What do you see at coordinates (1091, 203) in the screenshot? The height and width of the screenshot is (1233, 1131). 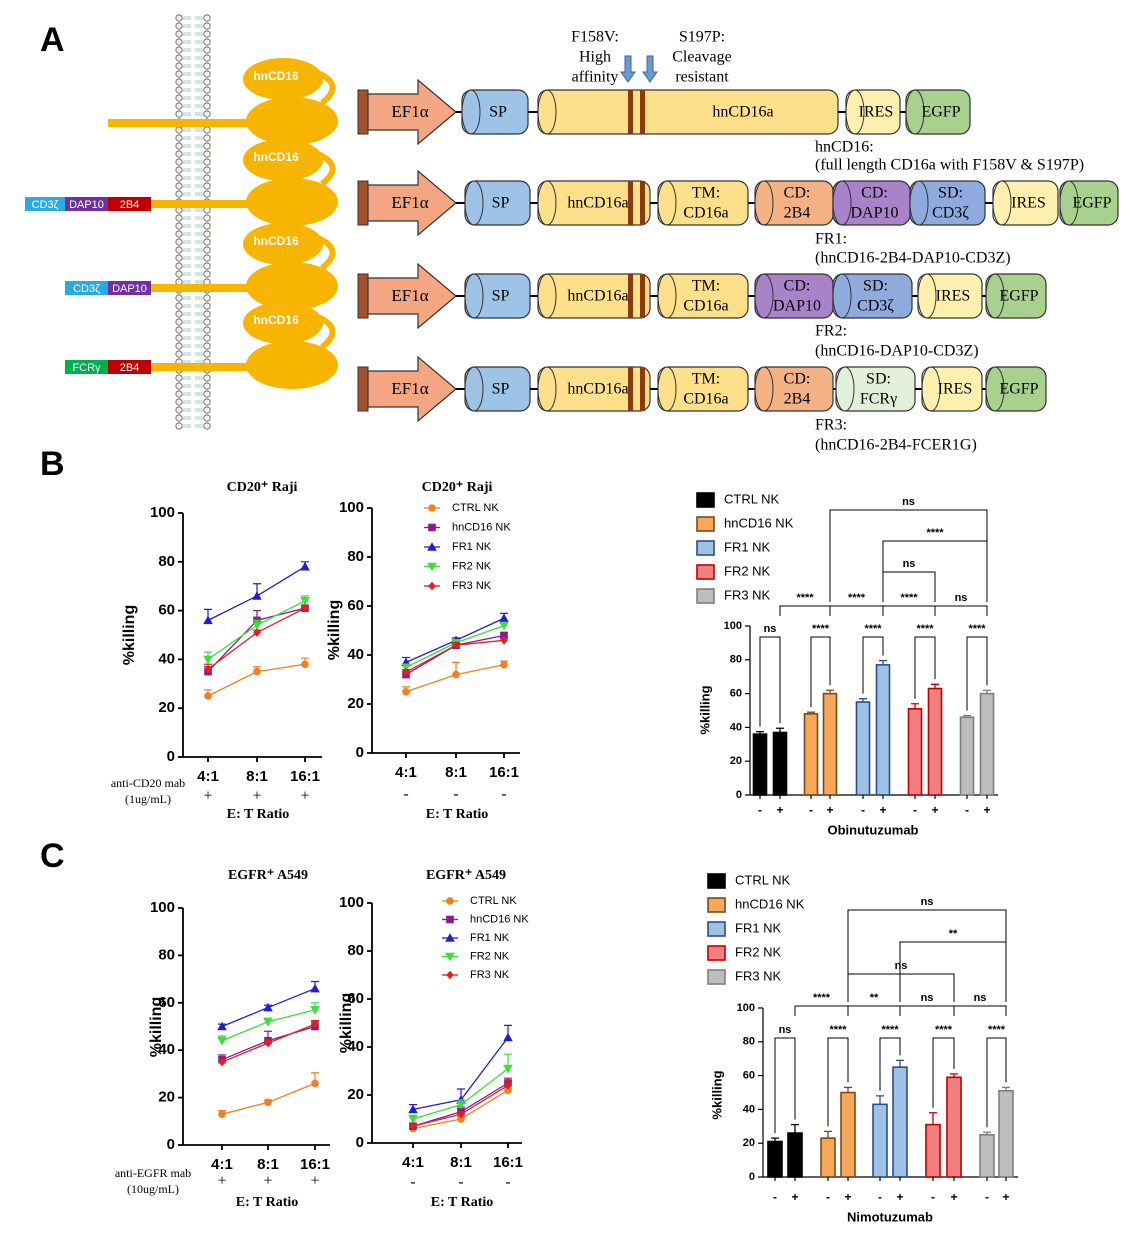 I see `segment-label: EGFP` at bounding box center [1091, 203].